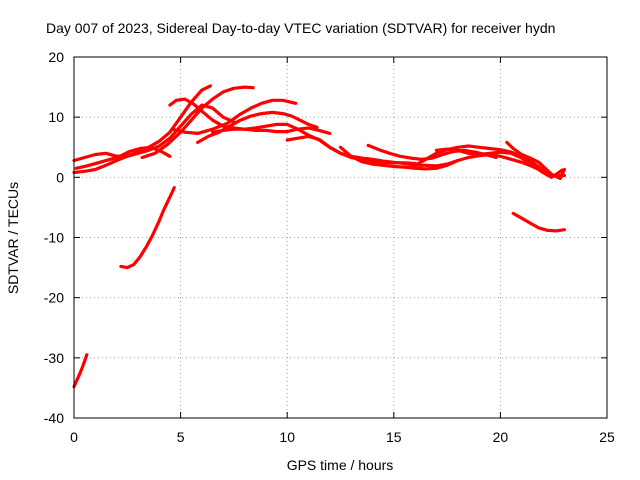 The height and width of the screenshot is (480, 640). What do you see at coordinates (56, 117) in the screenshot?
I see `y-tick-label: 10` at bounding box center [56, 117].